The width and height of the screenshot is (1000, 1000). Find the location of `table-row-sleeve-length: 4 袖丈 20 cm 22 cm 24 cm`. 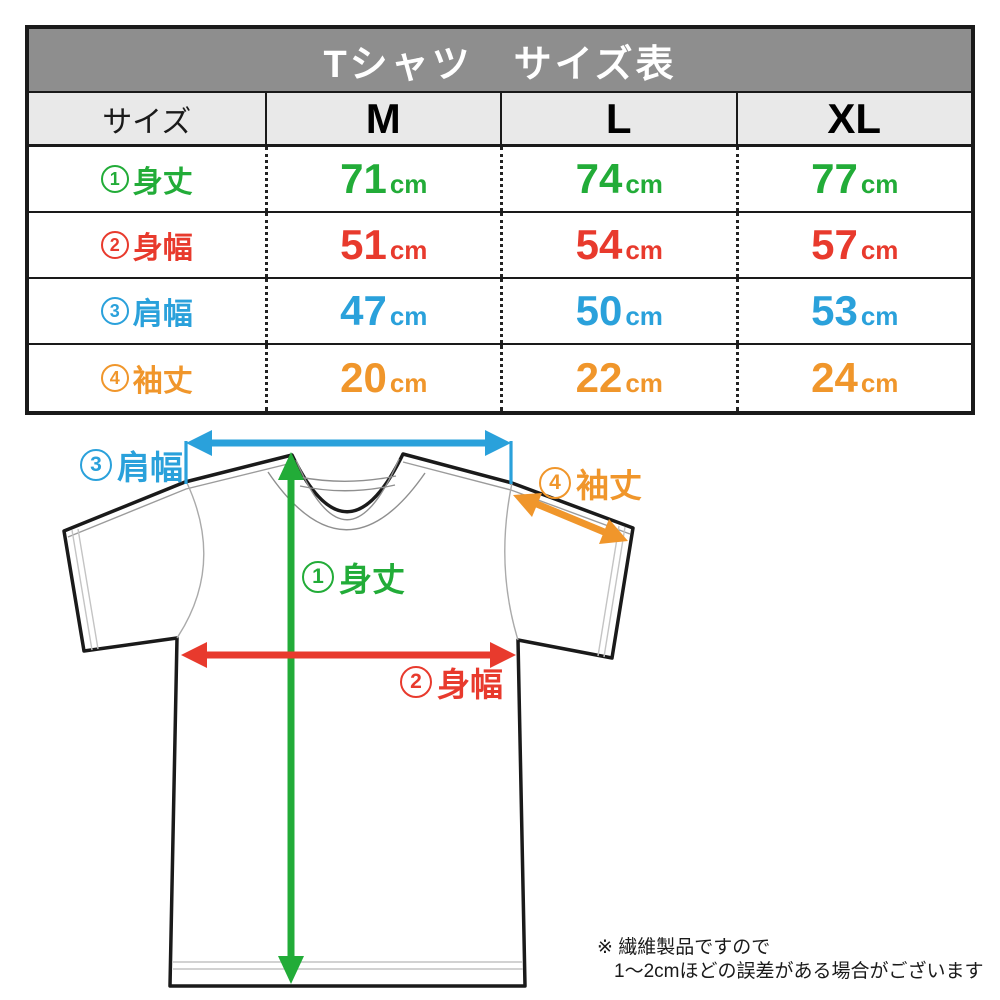

table-row-sleeve-length: 4 袖丈 20 cm 22 cm 24 cm is located at coordinates (500, 378).